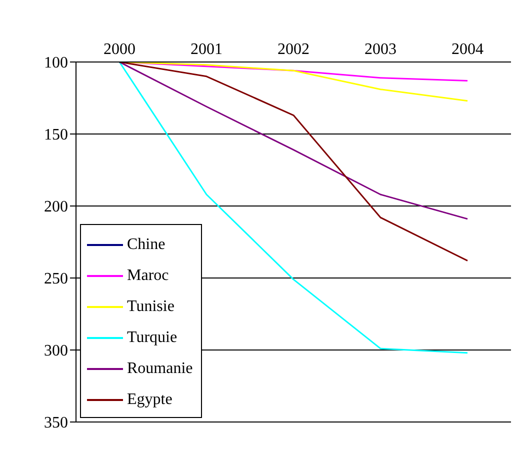 This screenshot has height=458, width=515. What do you see at coordinates (56, 279) in the screenshot?
I see `y-tick-label: 250` at bounding box center [56, 279].